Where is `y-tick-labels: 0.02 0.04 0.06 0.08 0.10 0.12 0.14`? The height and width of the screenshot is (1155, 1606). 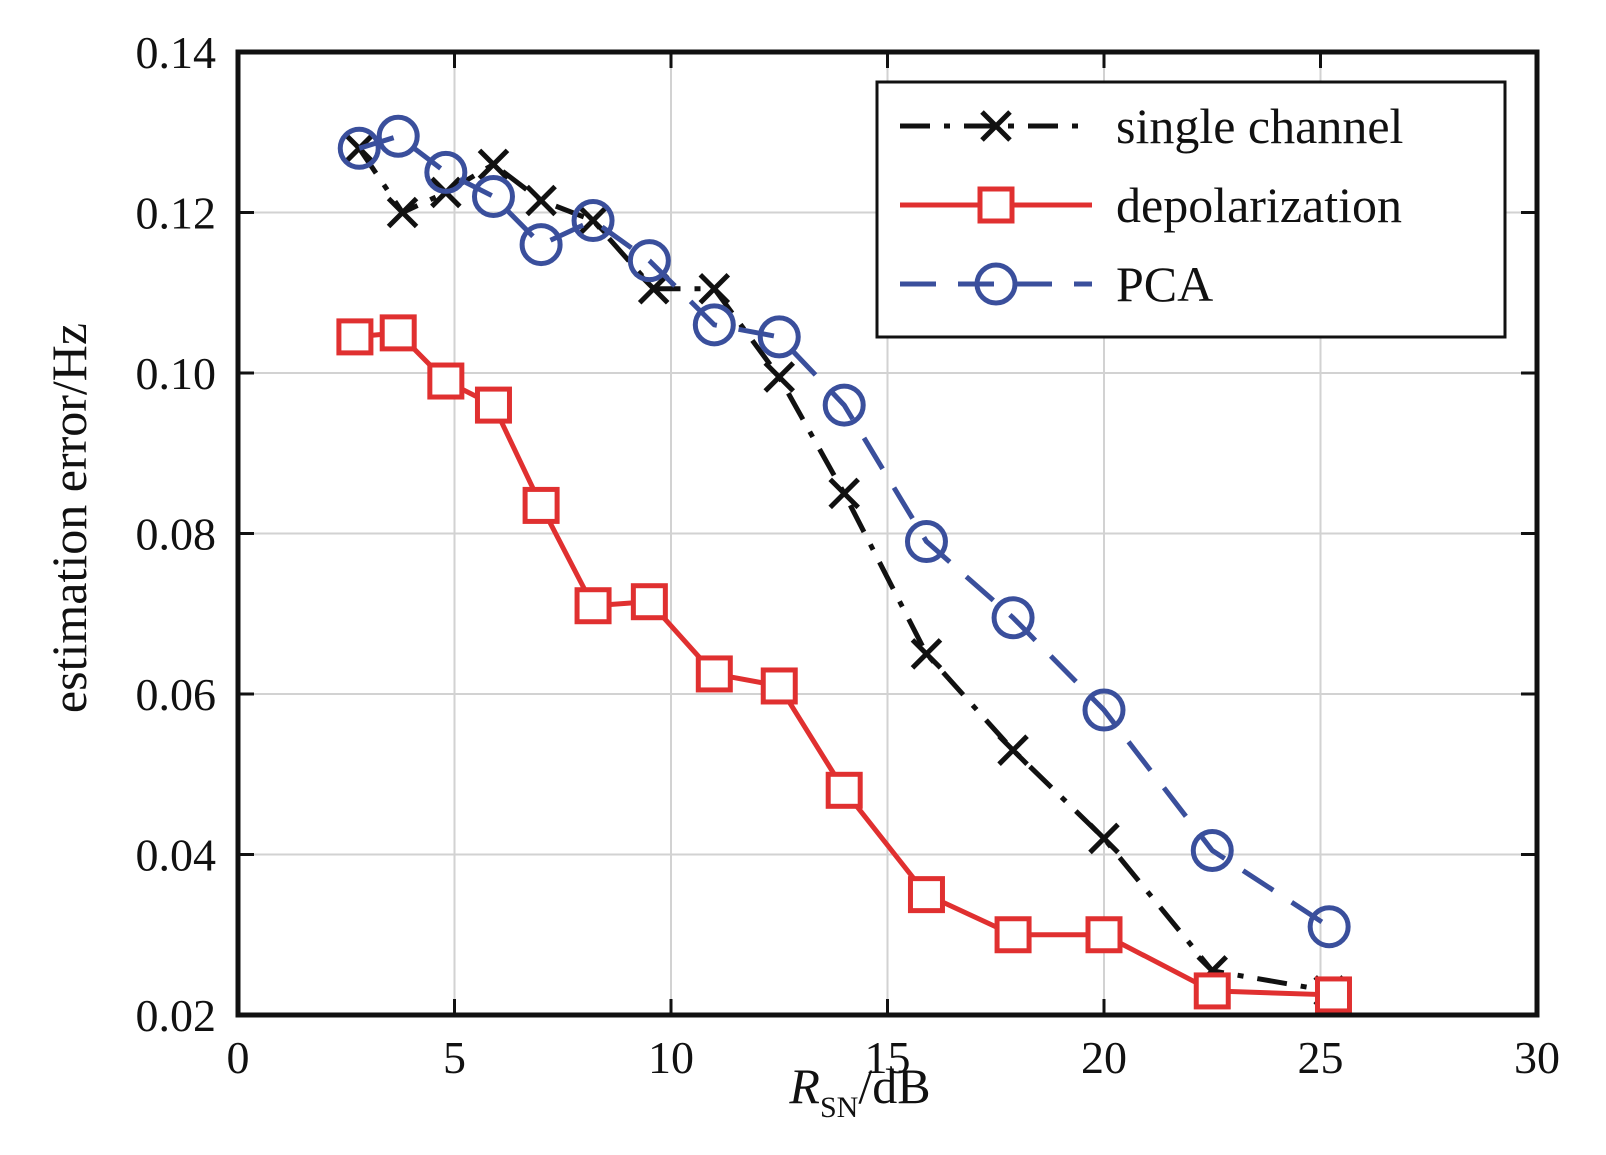 y-tick-labels: 0.02 0.04 0.06 0.08 0.10 0.12 0.14 is located at coordinates (176, 534).